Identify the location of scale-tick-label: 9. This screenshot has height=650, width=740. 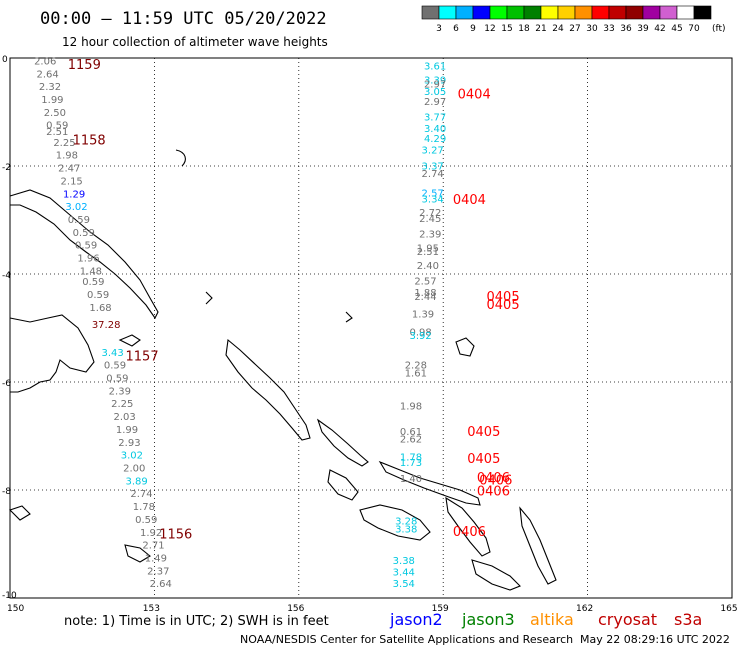
(473, 29).